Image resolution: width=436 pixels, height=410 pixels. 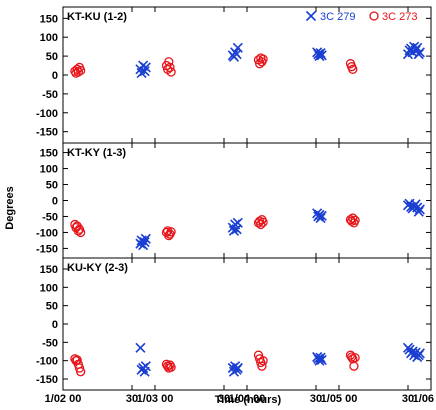 What do you see at coordinates (97, 268) in the screenshot?
I see `panel-title: KU-KY (2-3)` at bounding box center [97, 268].